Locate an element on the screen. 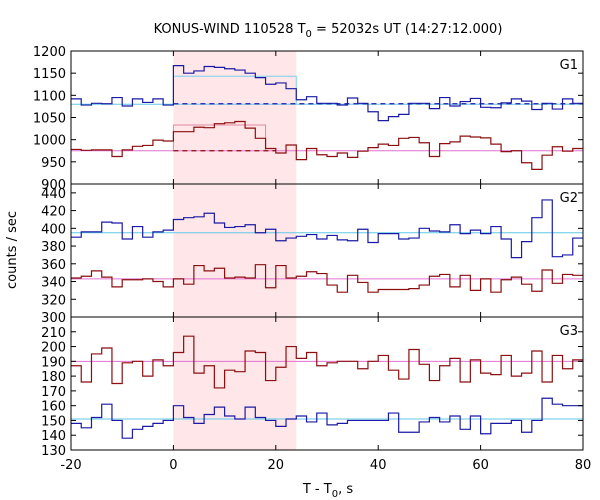  panel-g1-ytick-label: 1050 is located at coordinates (49, 119).